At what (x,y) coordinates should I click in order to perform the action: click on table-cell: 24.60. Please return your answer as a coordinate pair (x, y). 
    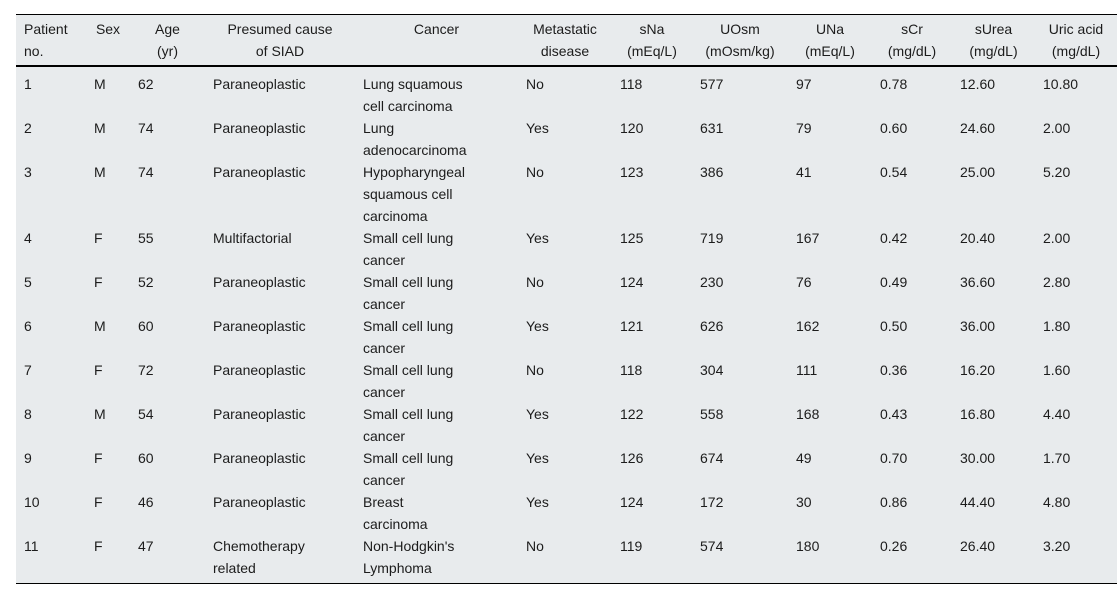
    Looking at the image, I should click on (978, 128).